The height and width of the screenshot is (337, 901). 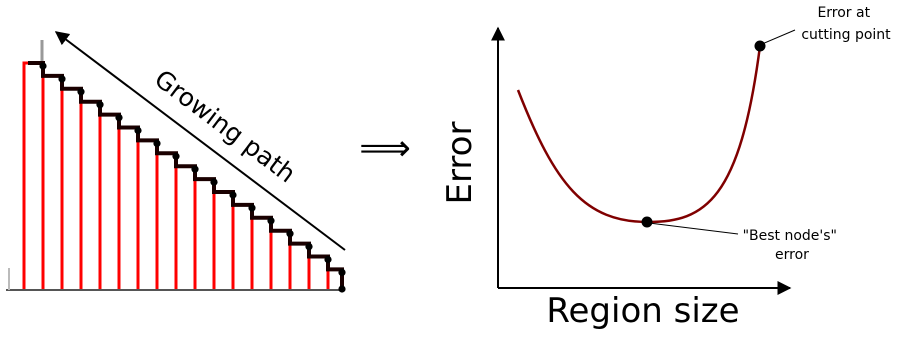 I want to click on cutting-point-annotation: Error at cutting point, so click(x=846, y=24).